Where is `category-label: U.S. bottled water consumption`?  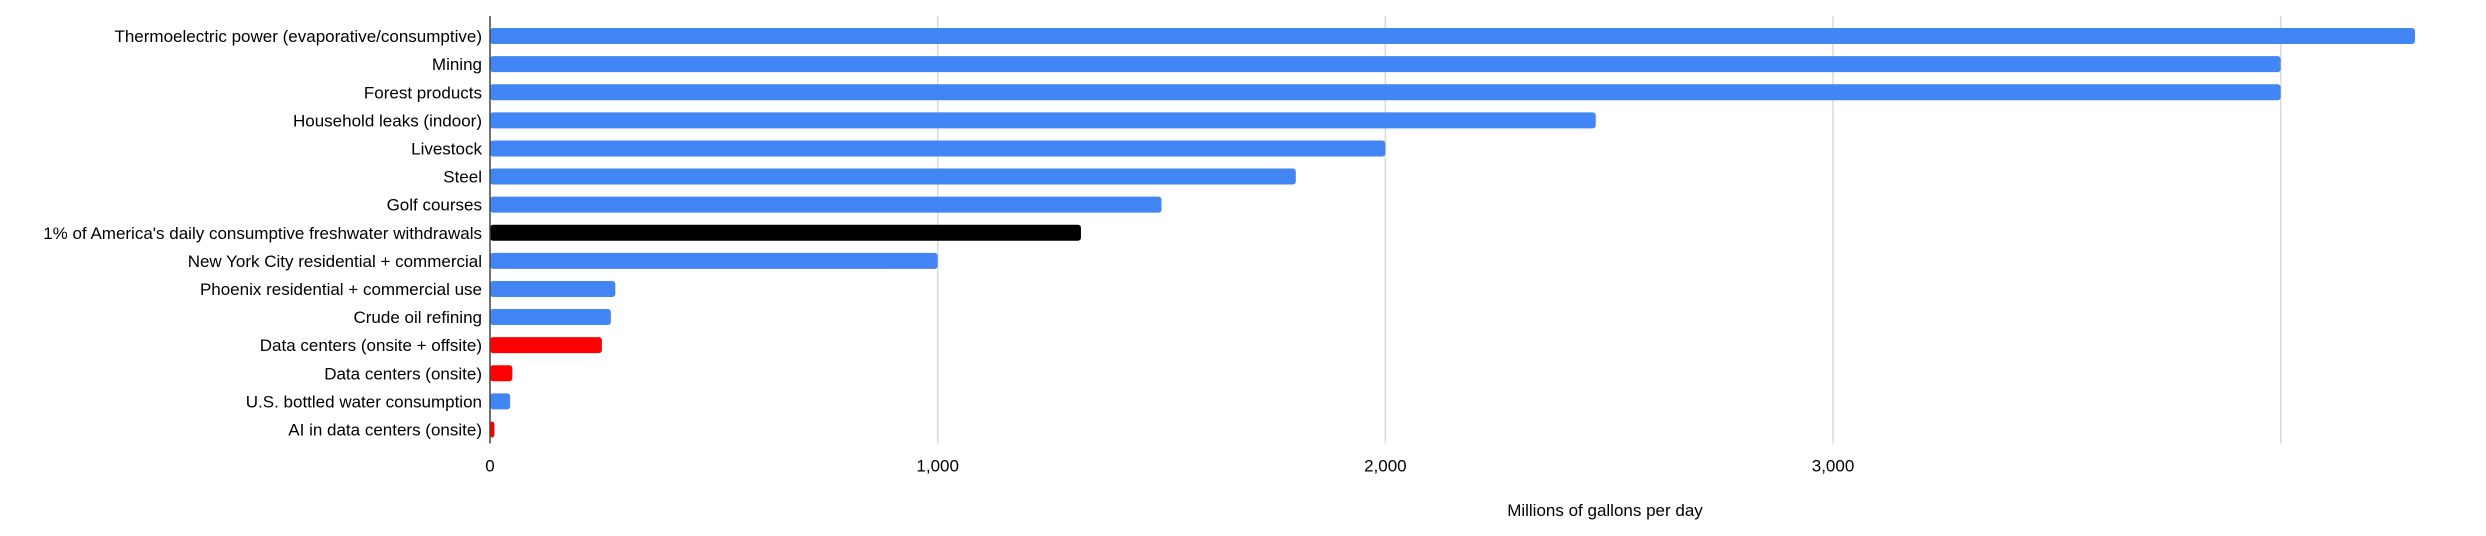
category-label: U.S. bottled water consumption is located at coordinates (364, 401).